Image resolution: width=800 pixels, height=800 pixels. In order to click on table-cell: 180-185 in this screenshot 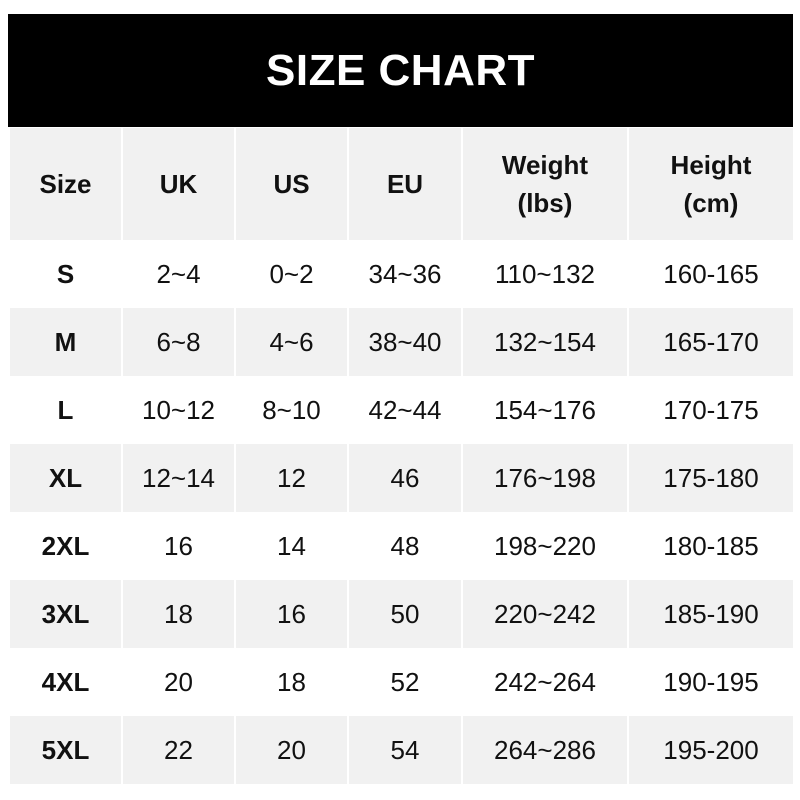, I will do `click(711, 546)`.